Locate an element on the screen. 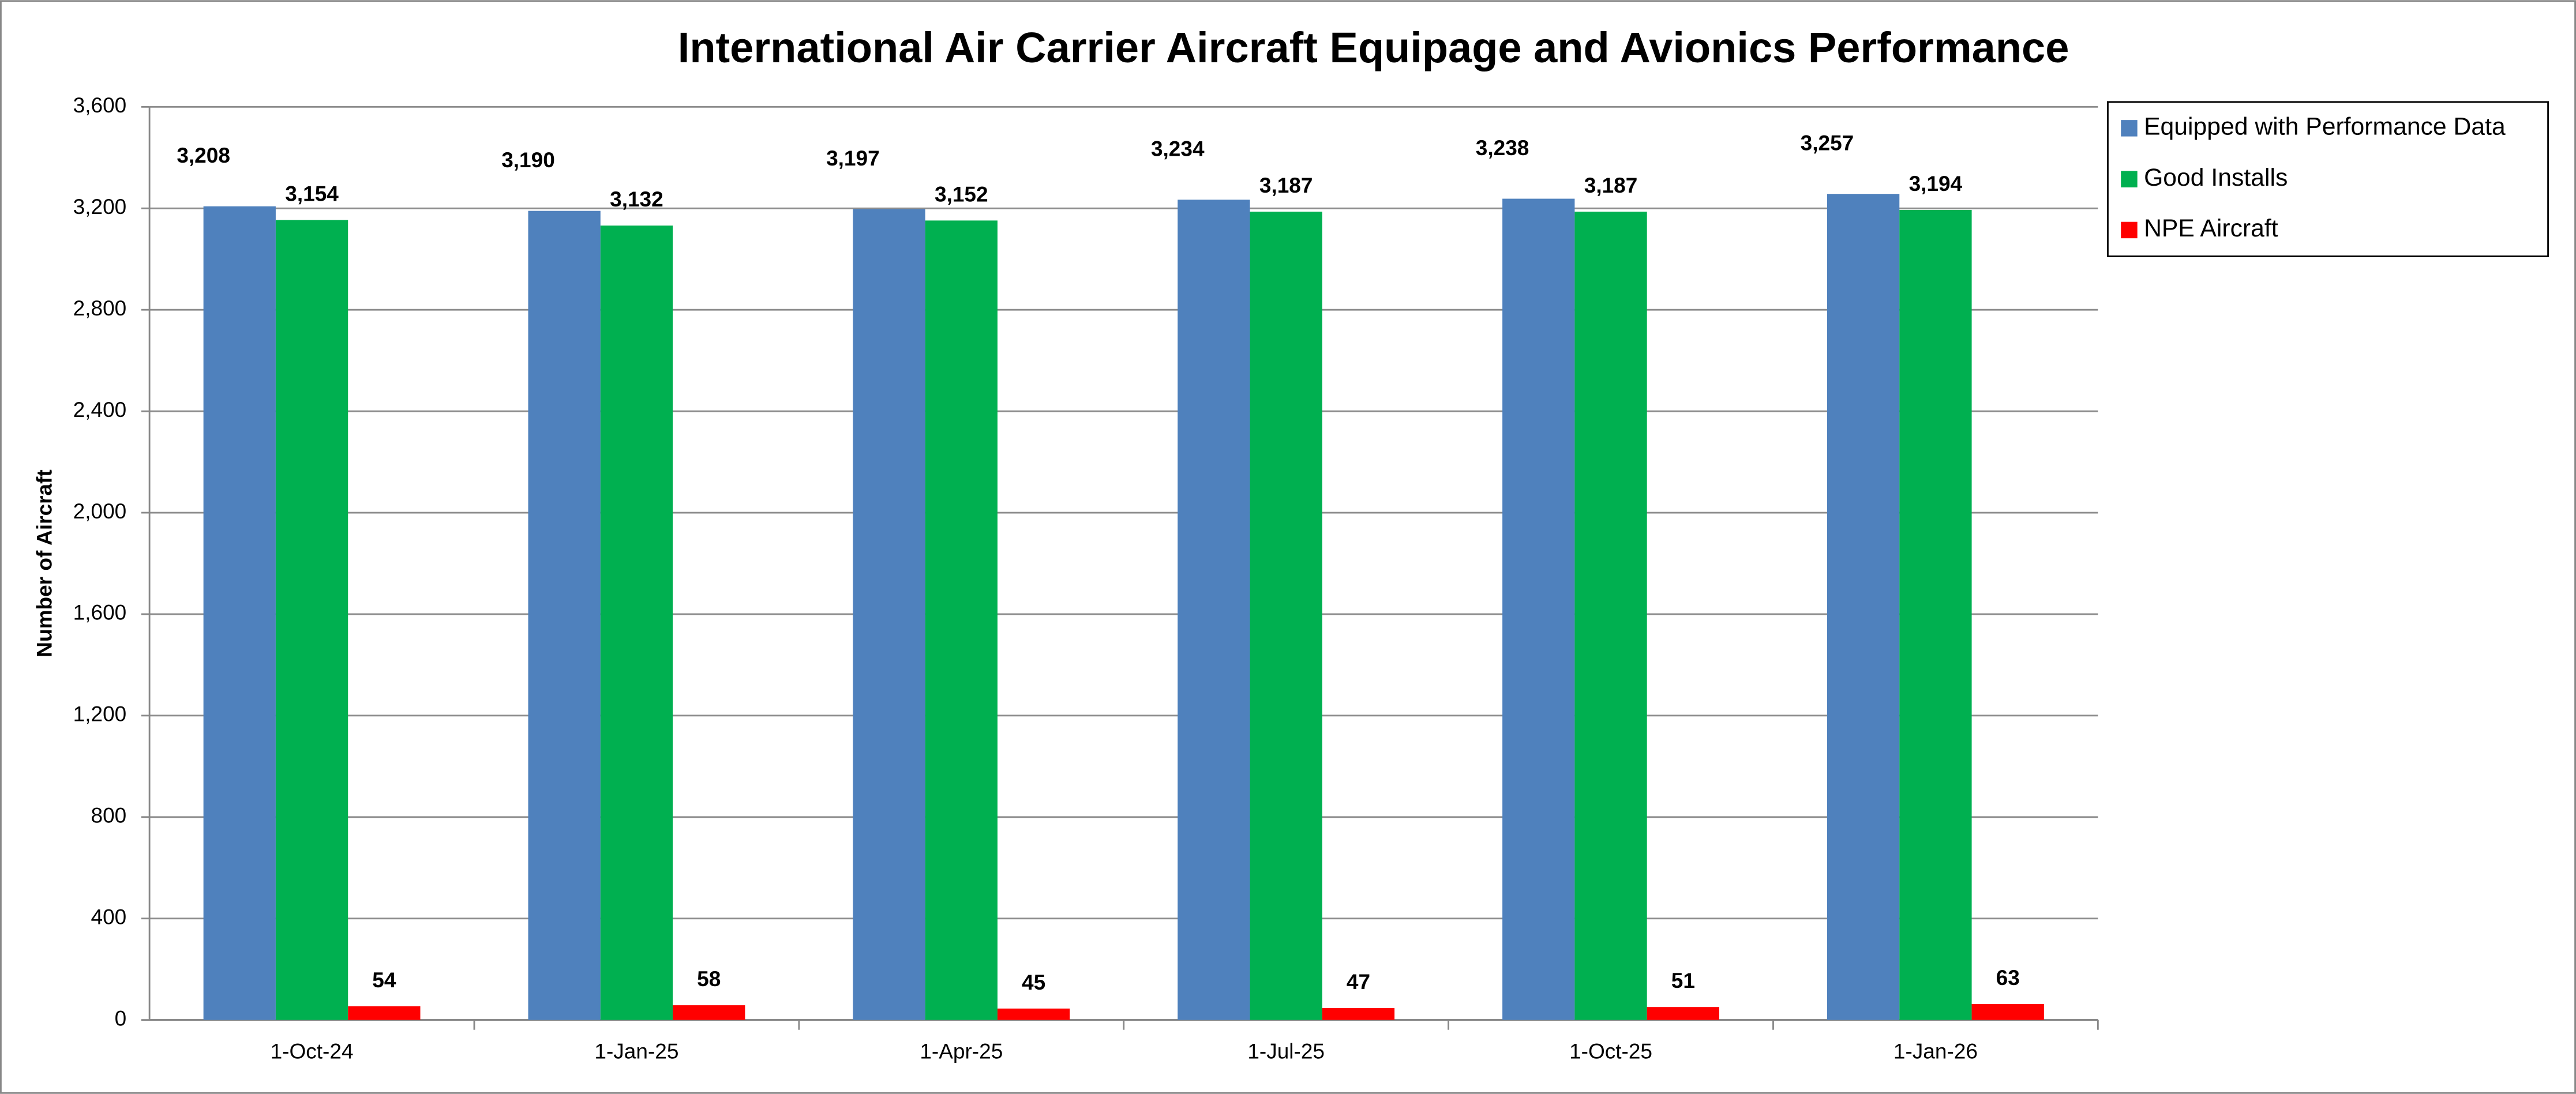 The height and width of the screenshot is (1094, 2576). legend-label: Equipped with Performance Data is located at coordinates (2325, 127).